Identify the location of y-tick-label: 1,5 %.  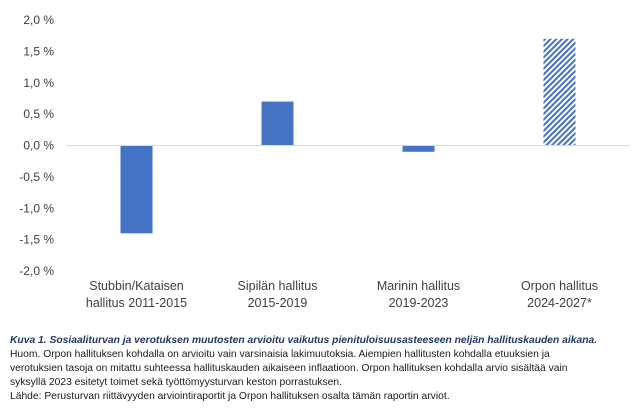
(38, 51).